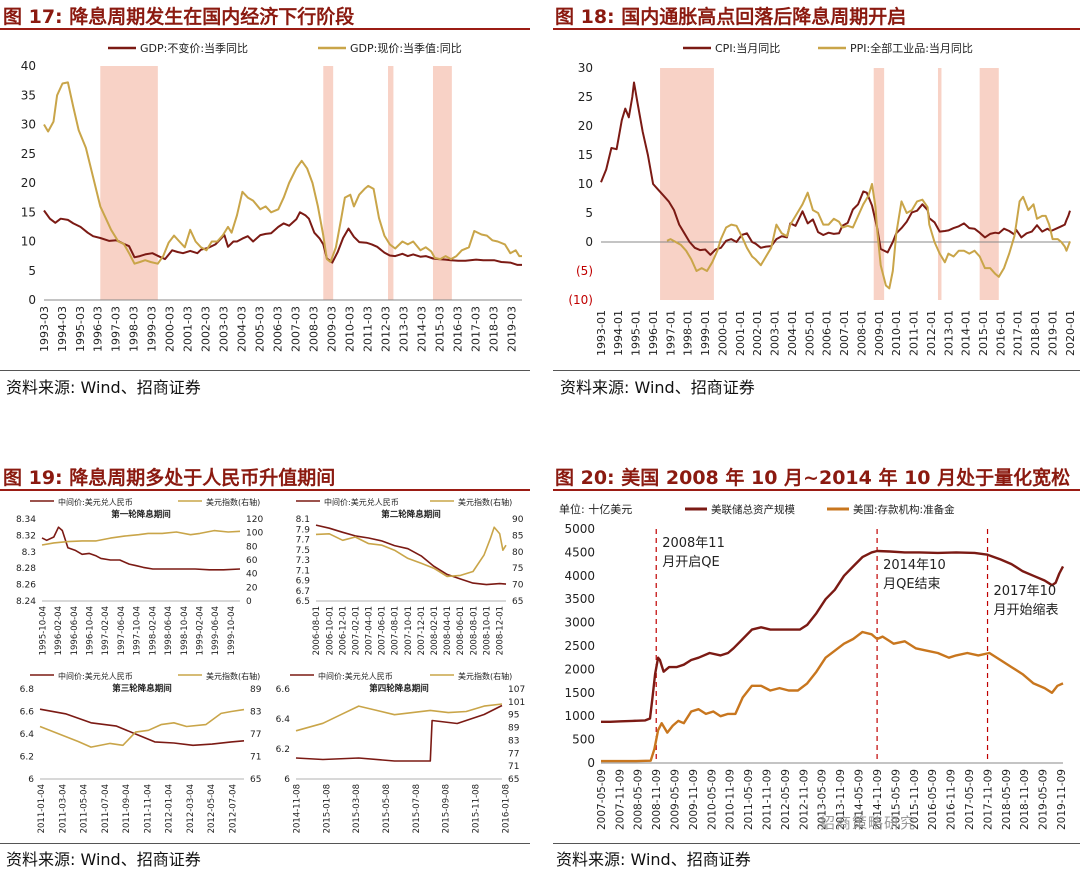  What do you see at coordinates (514, 729) in the screenshot?
I see `y2-tick-label: 89` at bounding box center [514, 729].